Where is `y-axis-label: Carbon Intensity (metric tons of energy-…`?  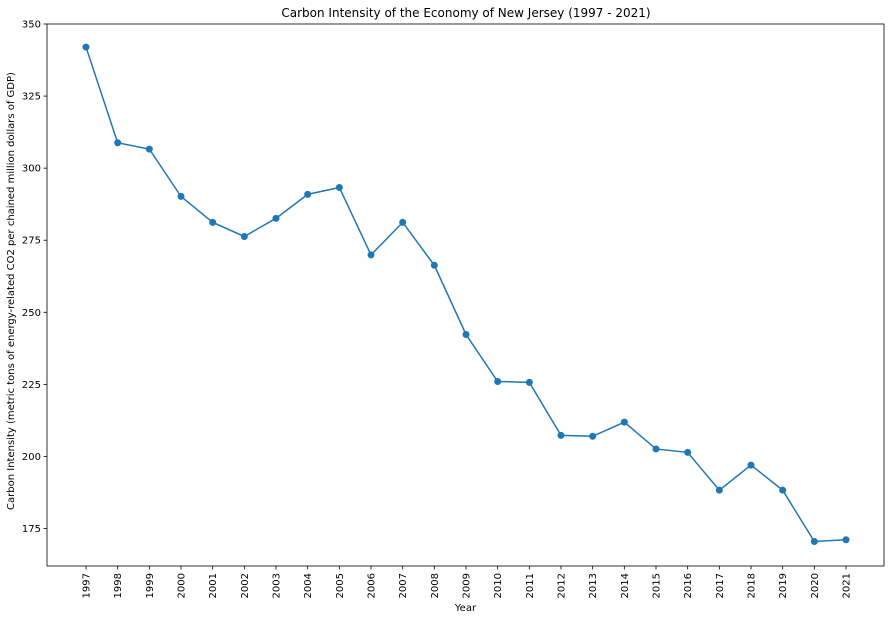
y-axis-label: Carbon Intensity (metric tons of energy-… is located at coordinates (11, 291).